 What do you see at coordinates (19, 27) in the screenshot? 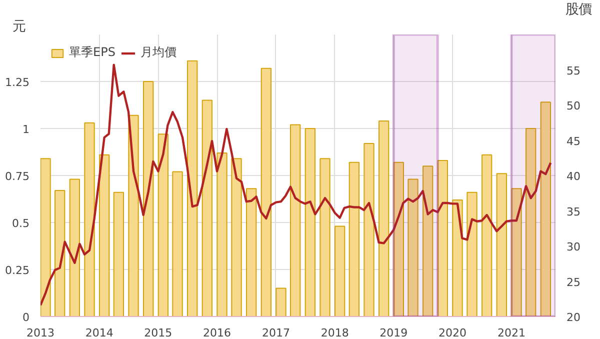
I see `y-axis-title: 元` at bounding box center [19, 27].